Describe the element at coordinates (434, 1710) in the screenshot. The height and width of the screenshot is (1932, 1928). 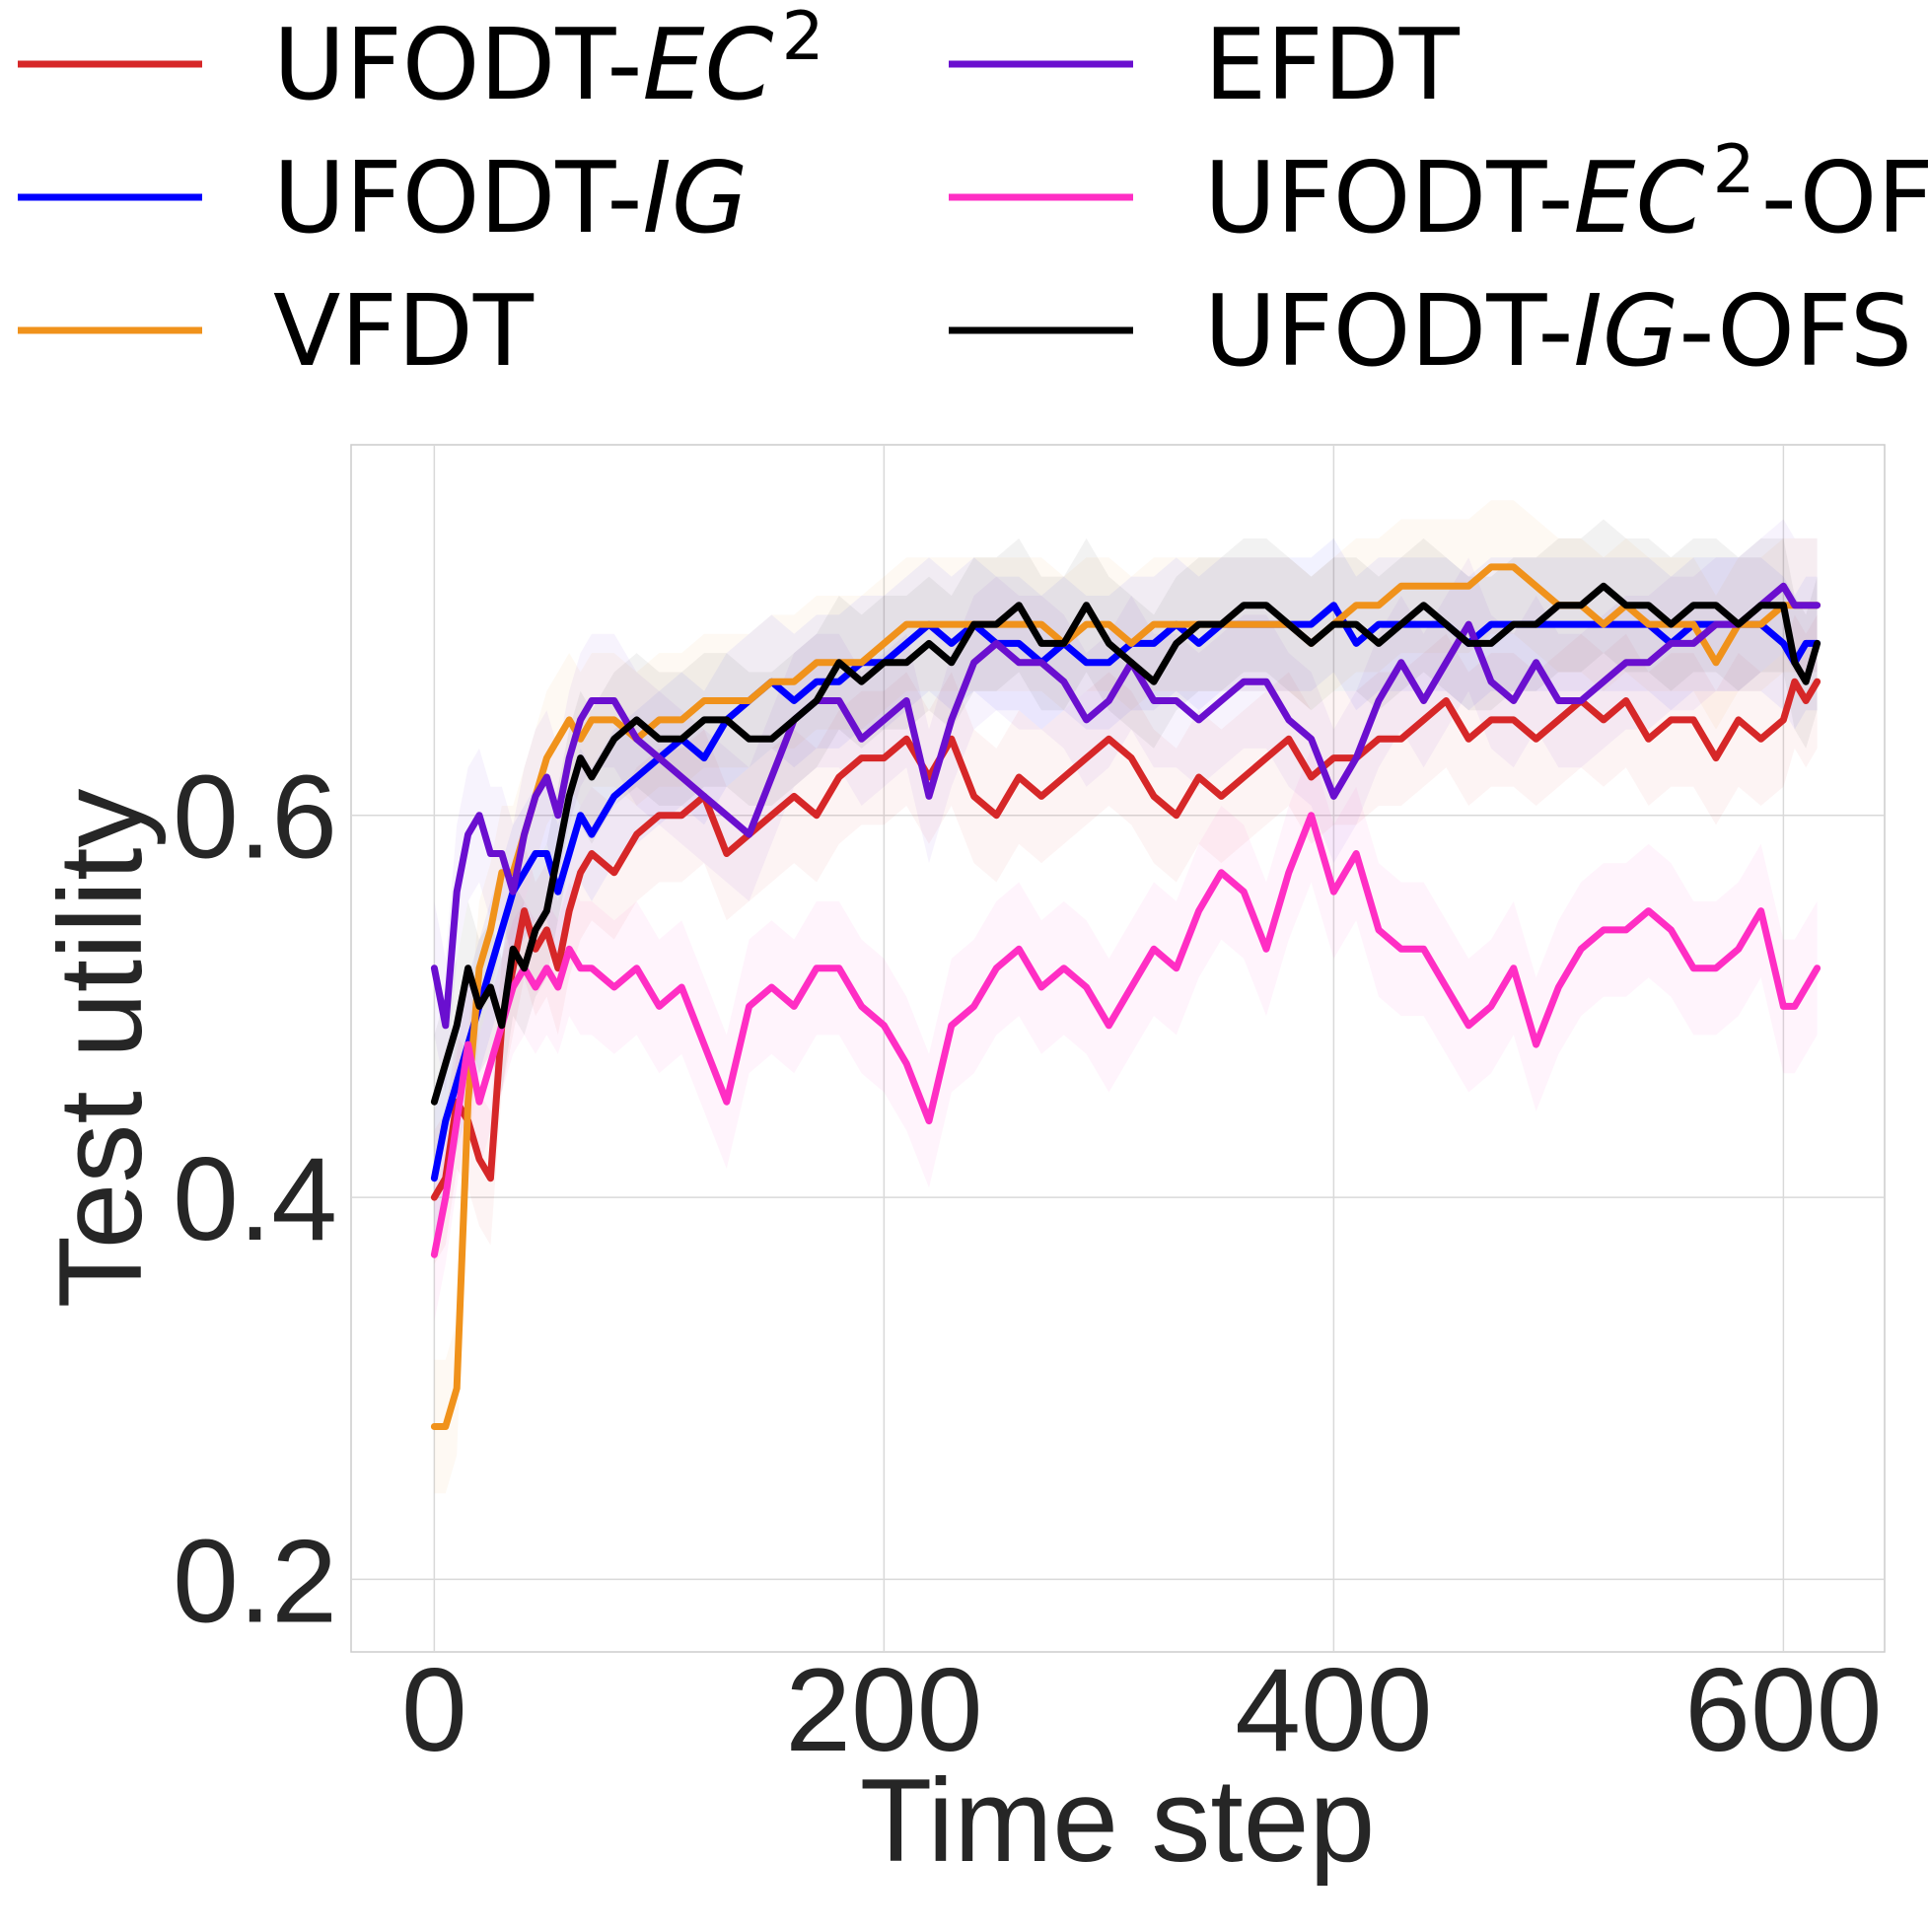
I see `x-tick-label: 0` at that location.